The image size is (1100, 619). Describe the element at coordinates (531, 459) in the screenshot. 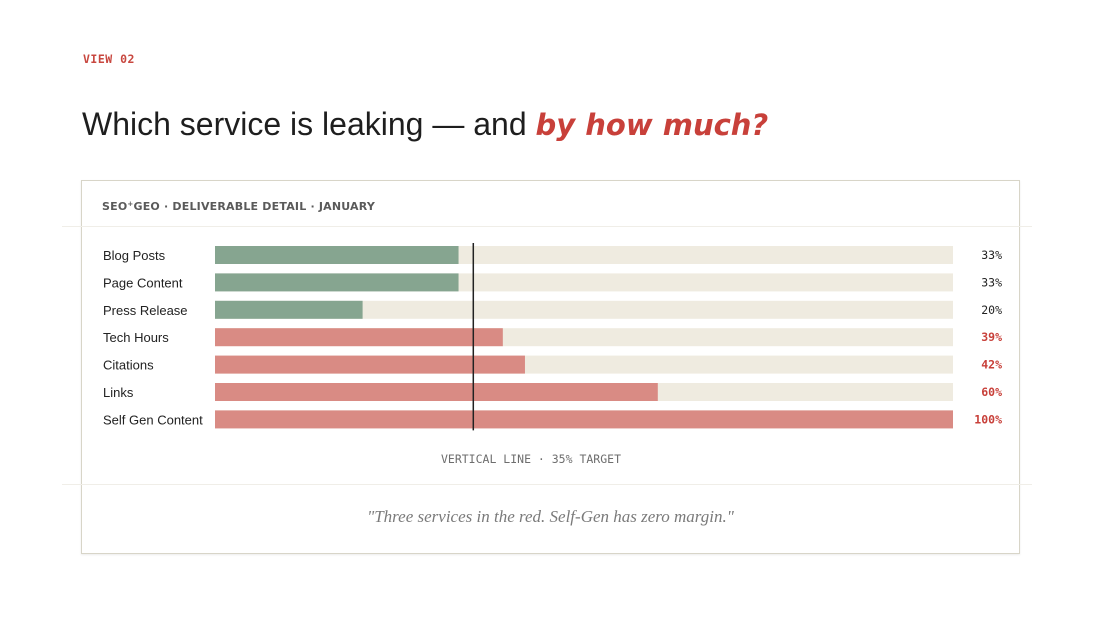

I see `target-label: VERTICAL LINE · 35% TARGET` at that location.